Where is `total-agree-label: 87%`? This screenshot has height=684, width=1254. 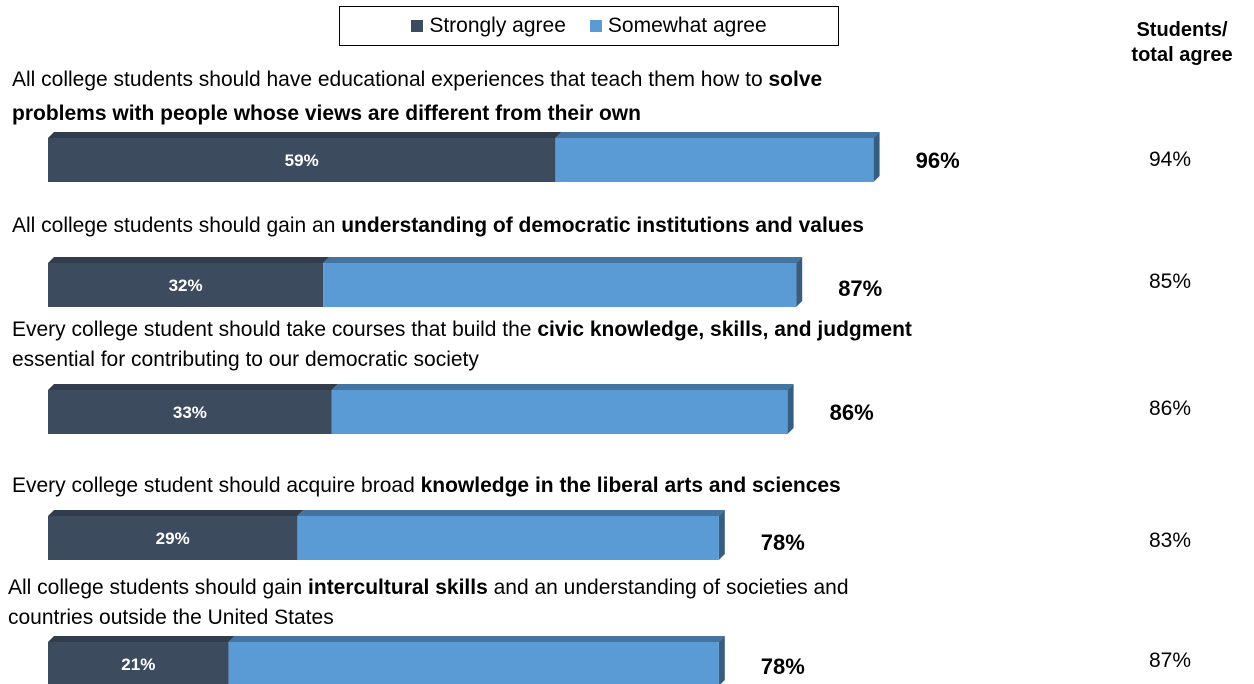 total-agree-label: 87% is located at coordinates (860, 288).